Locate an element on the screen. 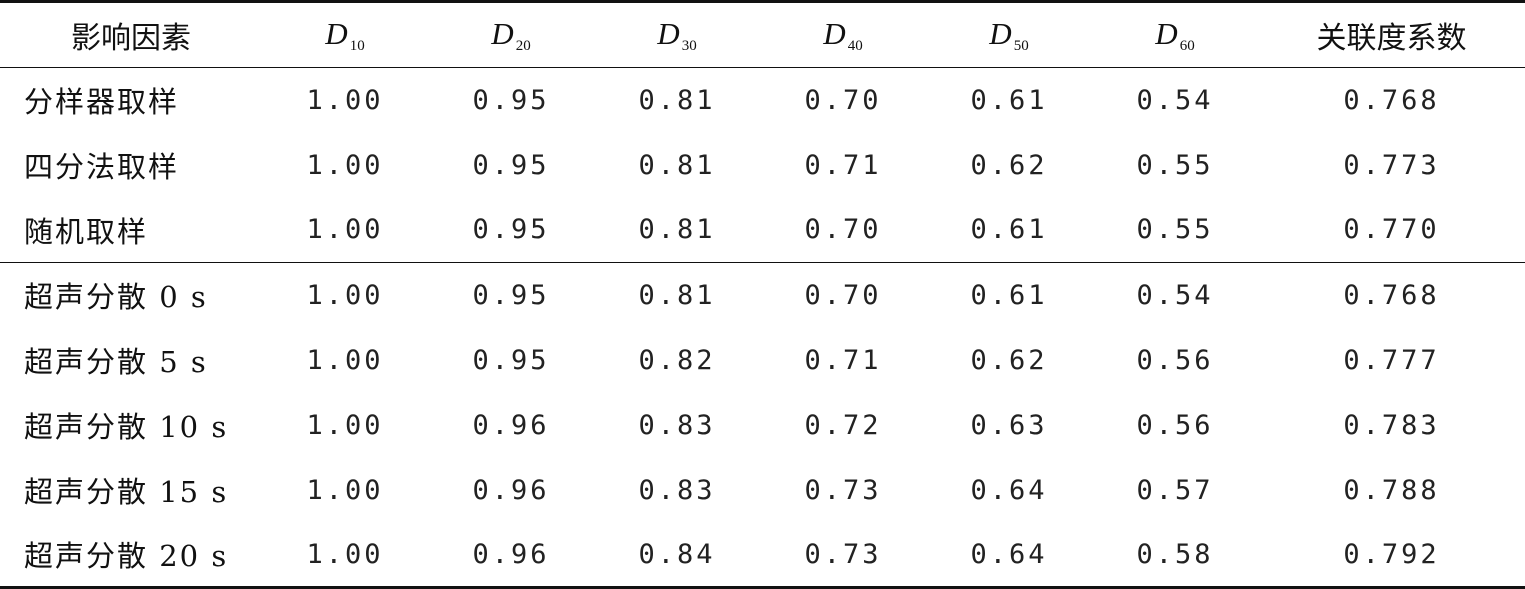 The height and width of the screenshot is (589, 1525). header-d30-base: D is located at coordinates (668, 33).